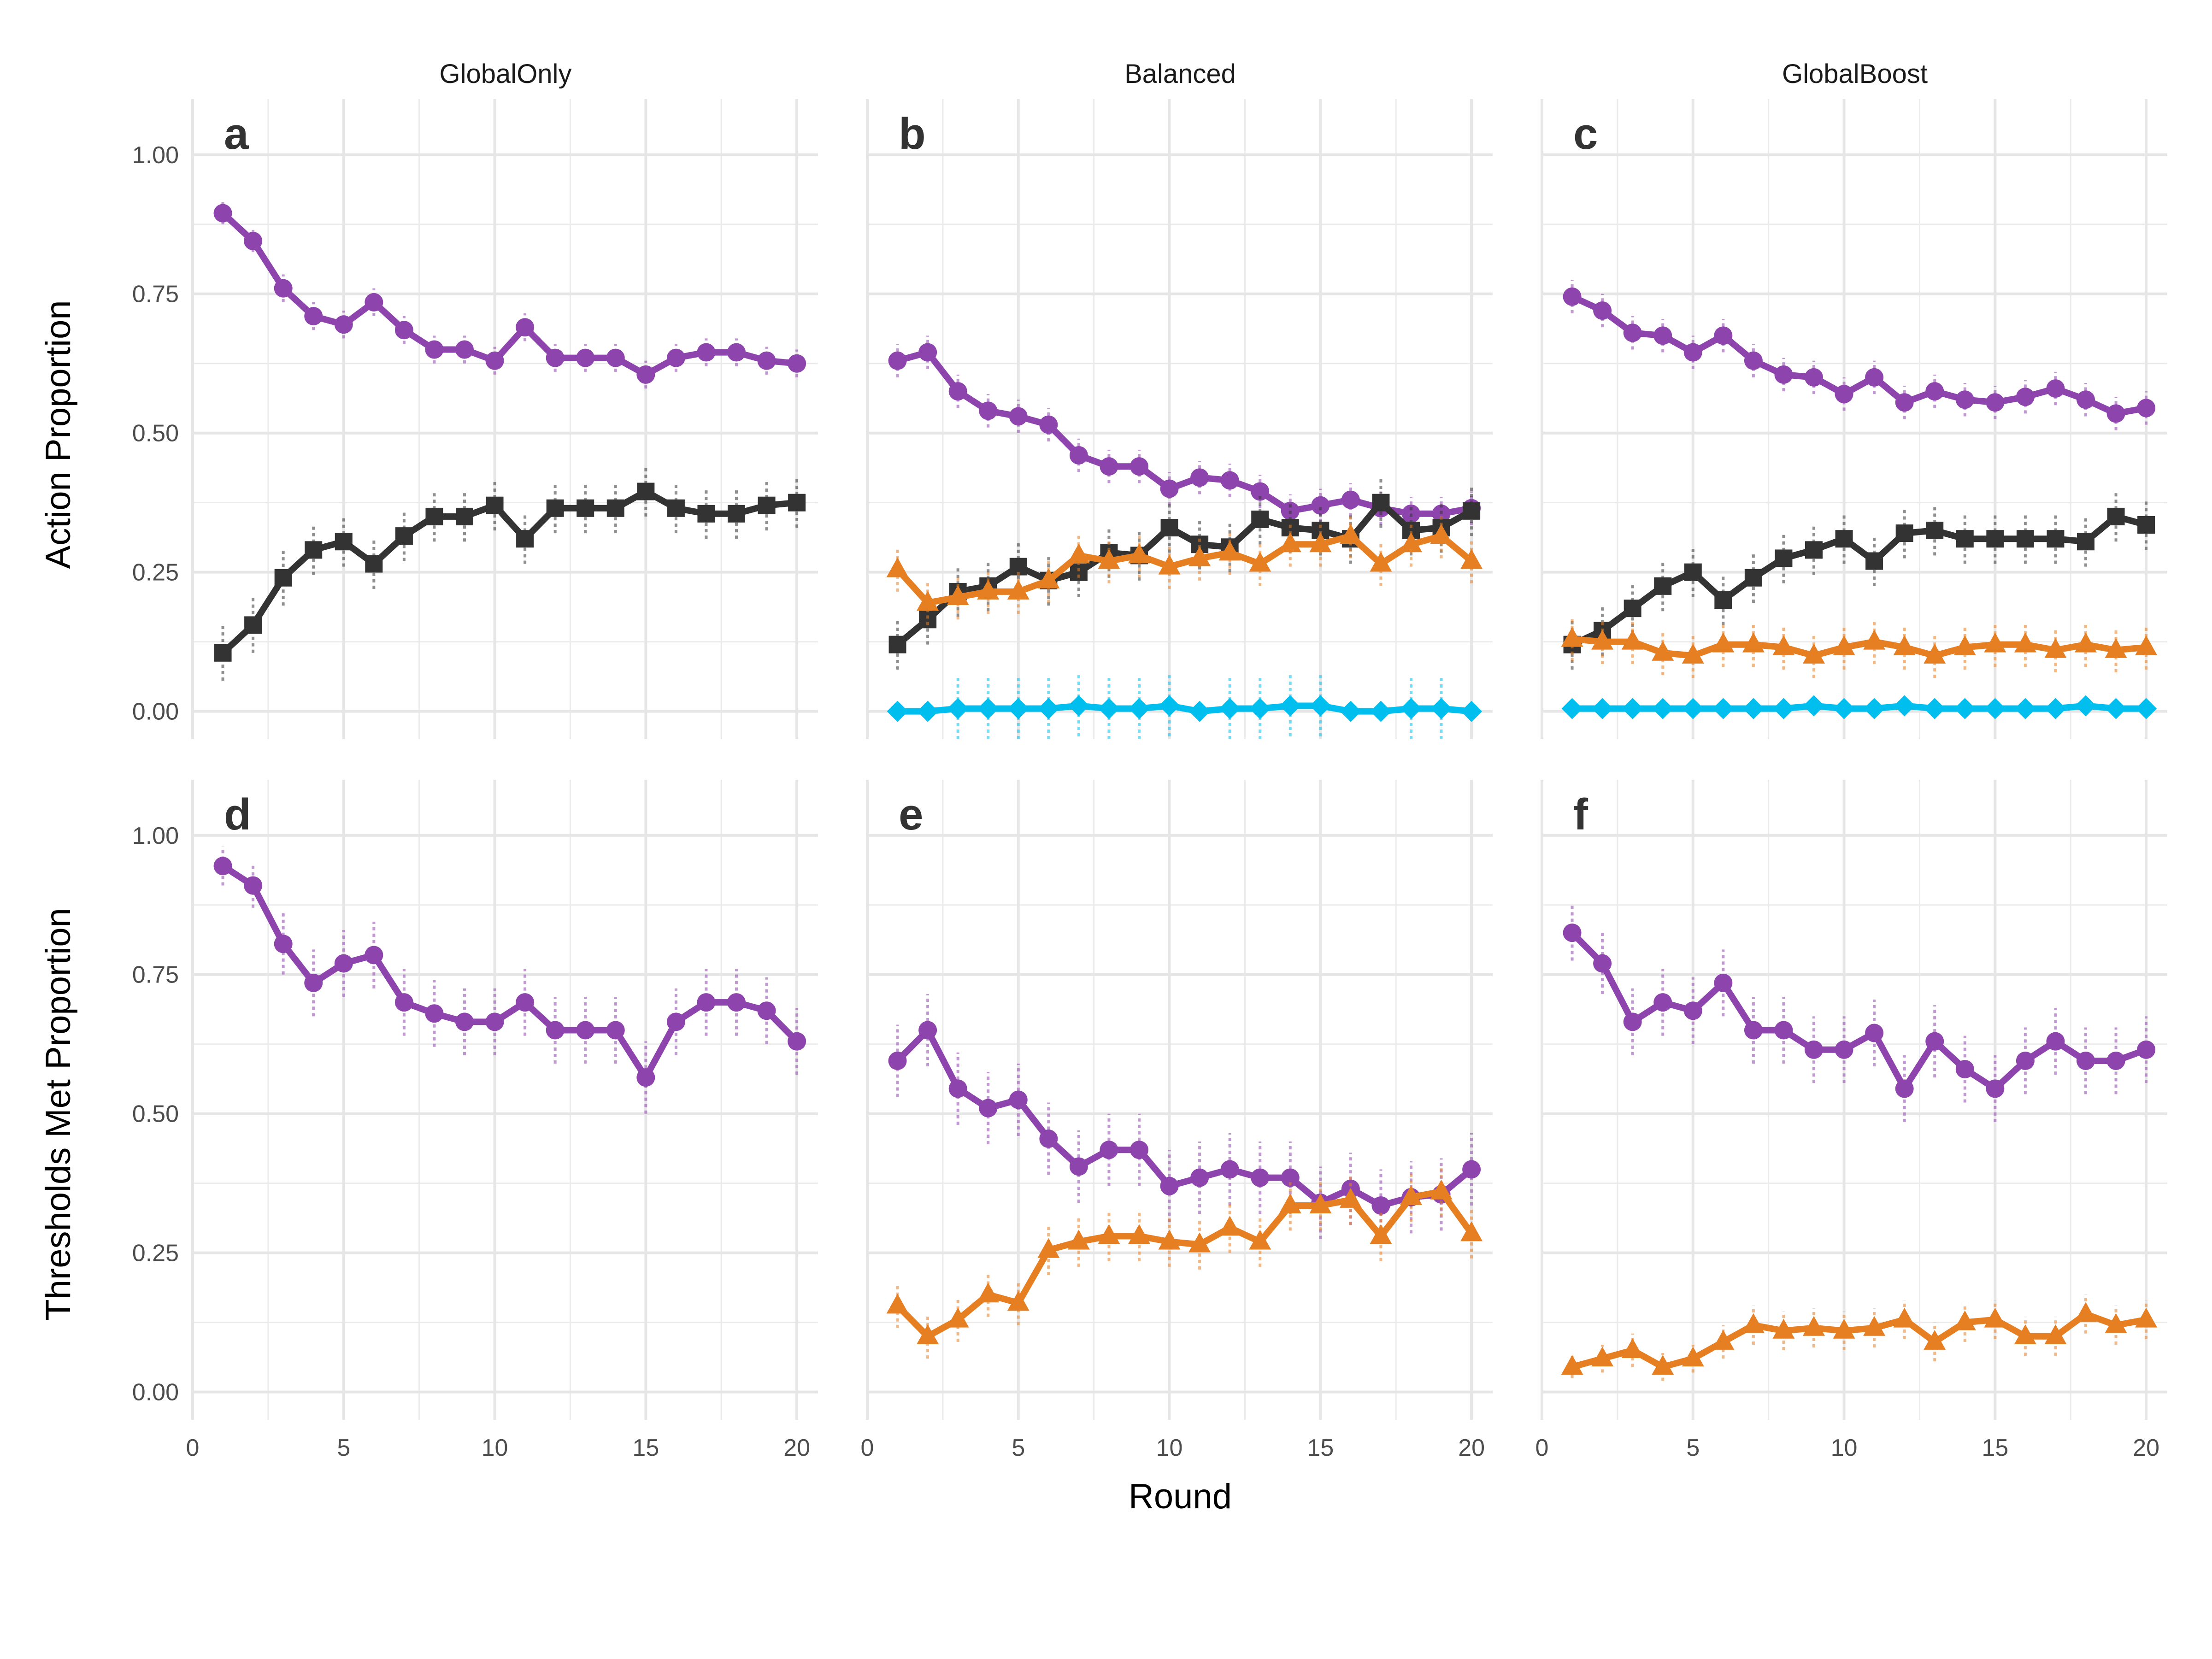 The height and width of the screenshot is (1659, 2212). What do you see at coordinates (343, 1448) in the screenshot?
I see `x-tick-label: 5` at bounding box center [343, 1448].